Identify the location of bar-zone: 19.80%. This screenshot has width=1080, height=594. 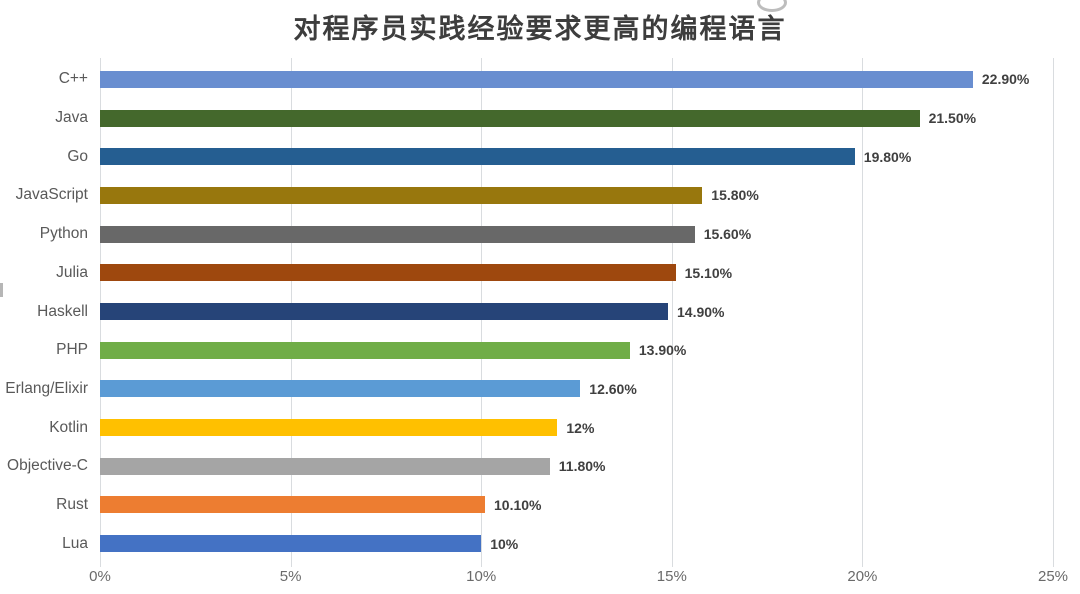
(590, 156).